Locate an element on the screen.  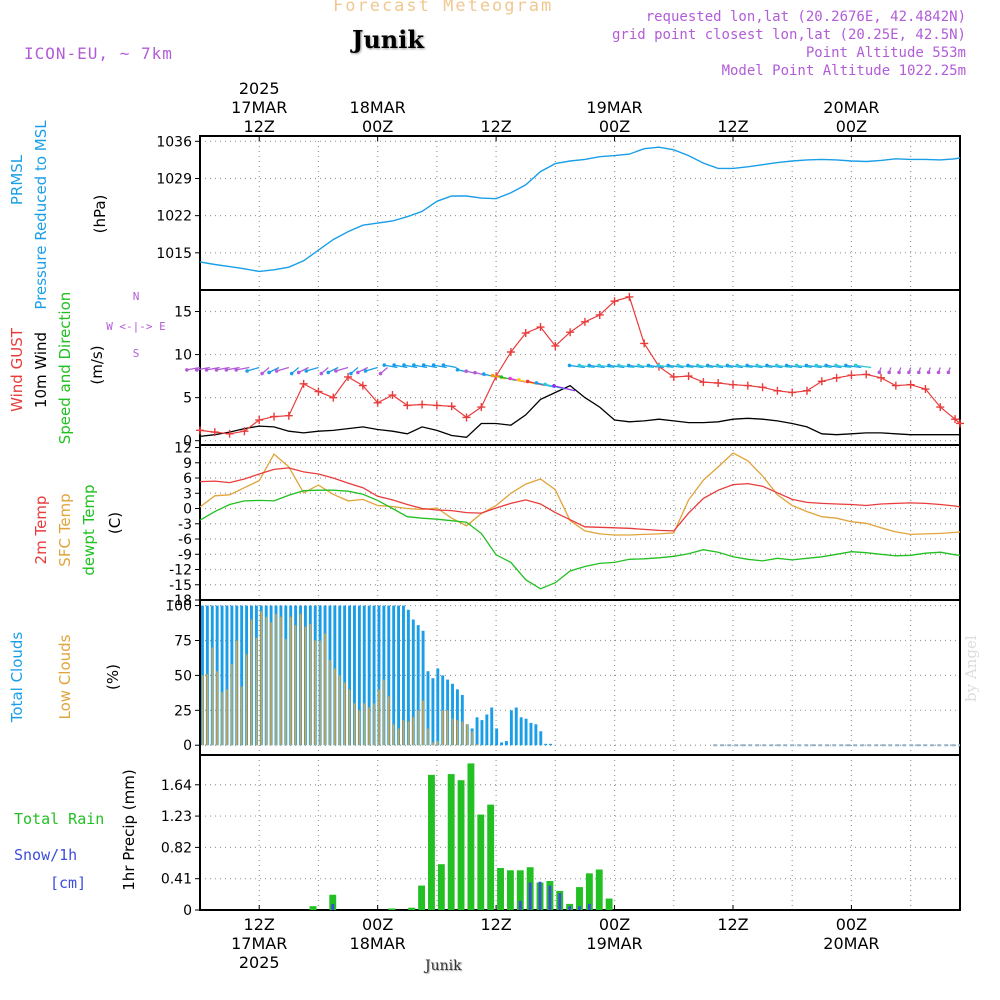
snow-bar is located at coordinates (530, 896).